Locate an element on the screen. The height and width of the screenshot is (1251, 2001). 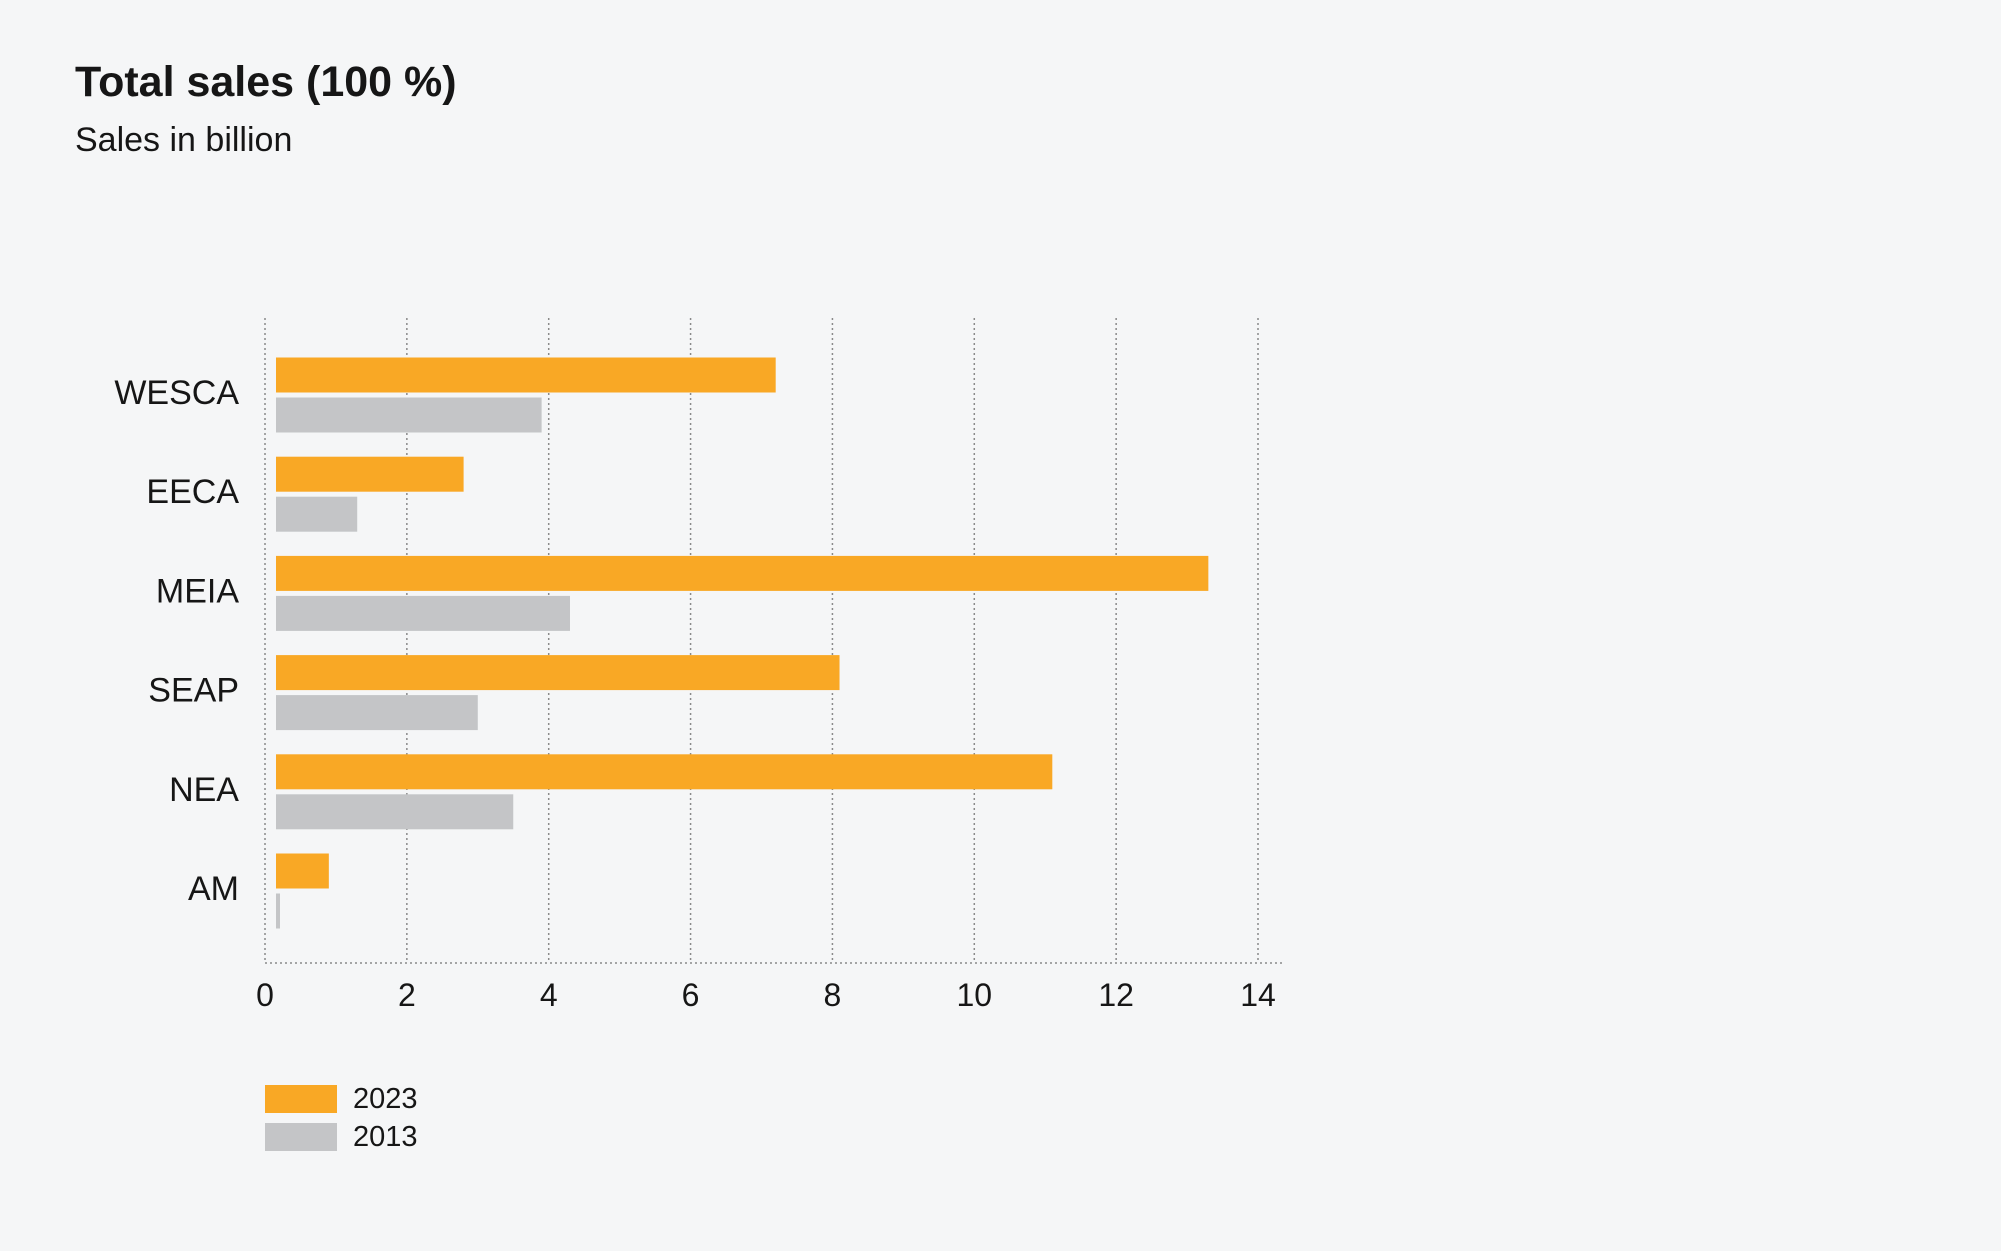
x-tick-label: 2 is located at coordinates (407, 995).